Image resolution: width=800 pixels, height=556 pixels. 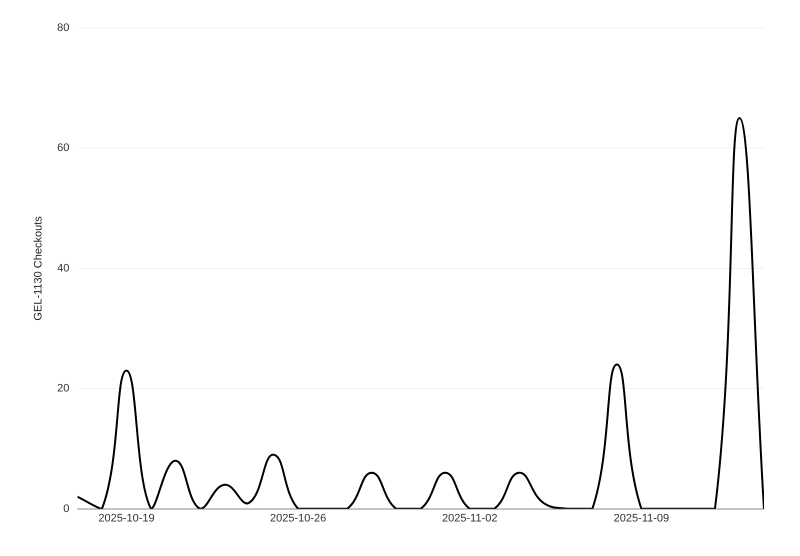 What do you see at coordinates (63, 388) in the screenshot?
I see `y-tick-label: 20` at bounding box center [63, 388].